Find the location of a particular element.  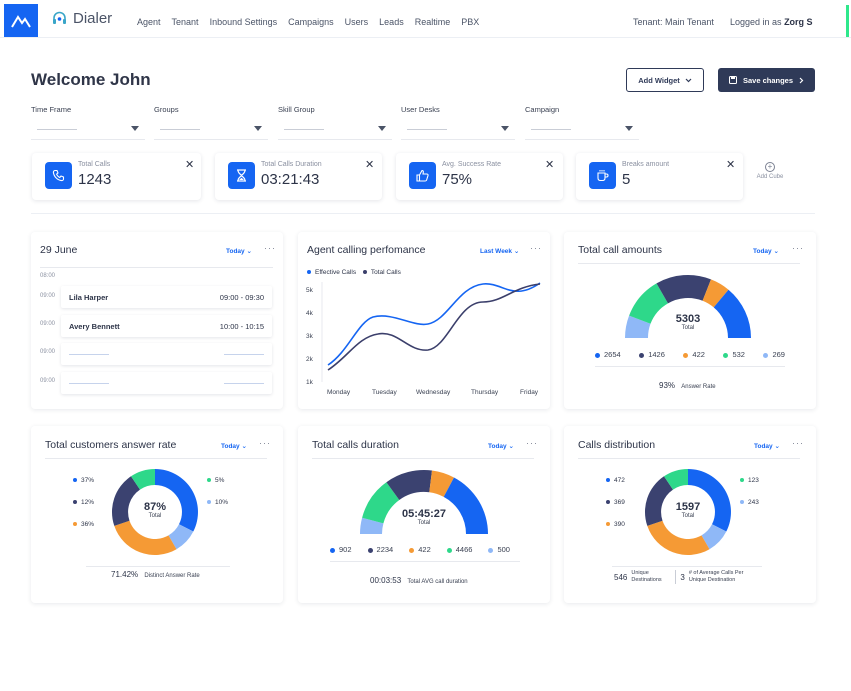

x-tick: Thursday is located at coordinates (485, 392).